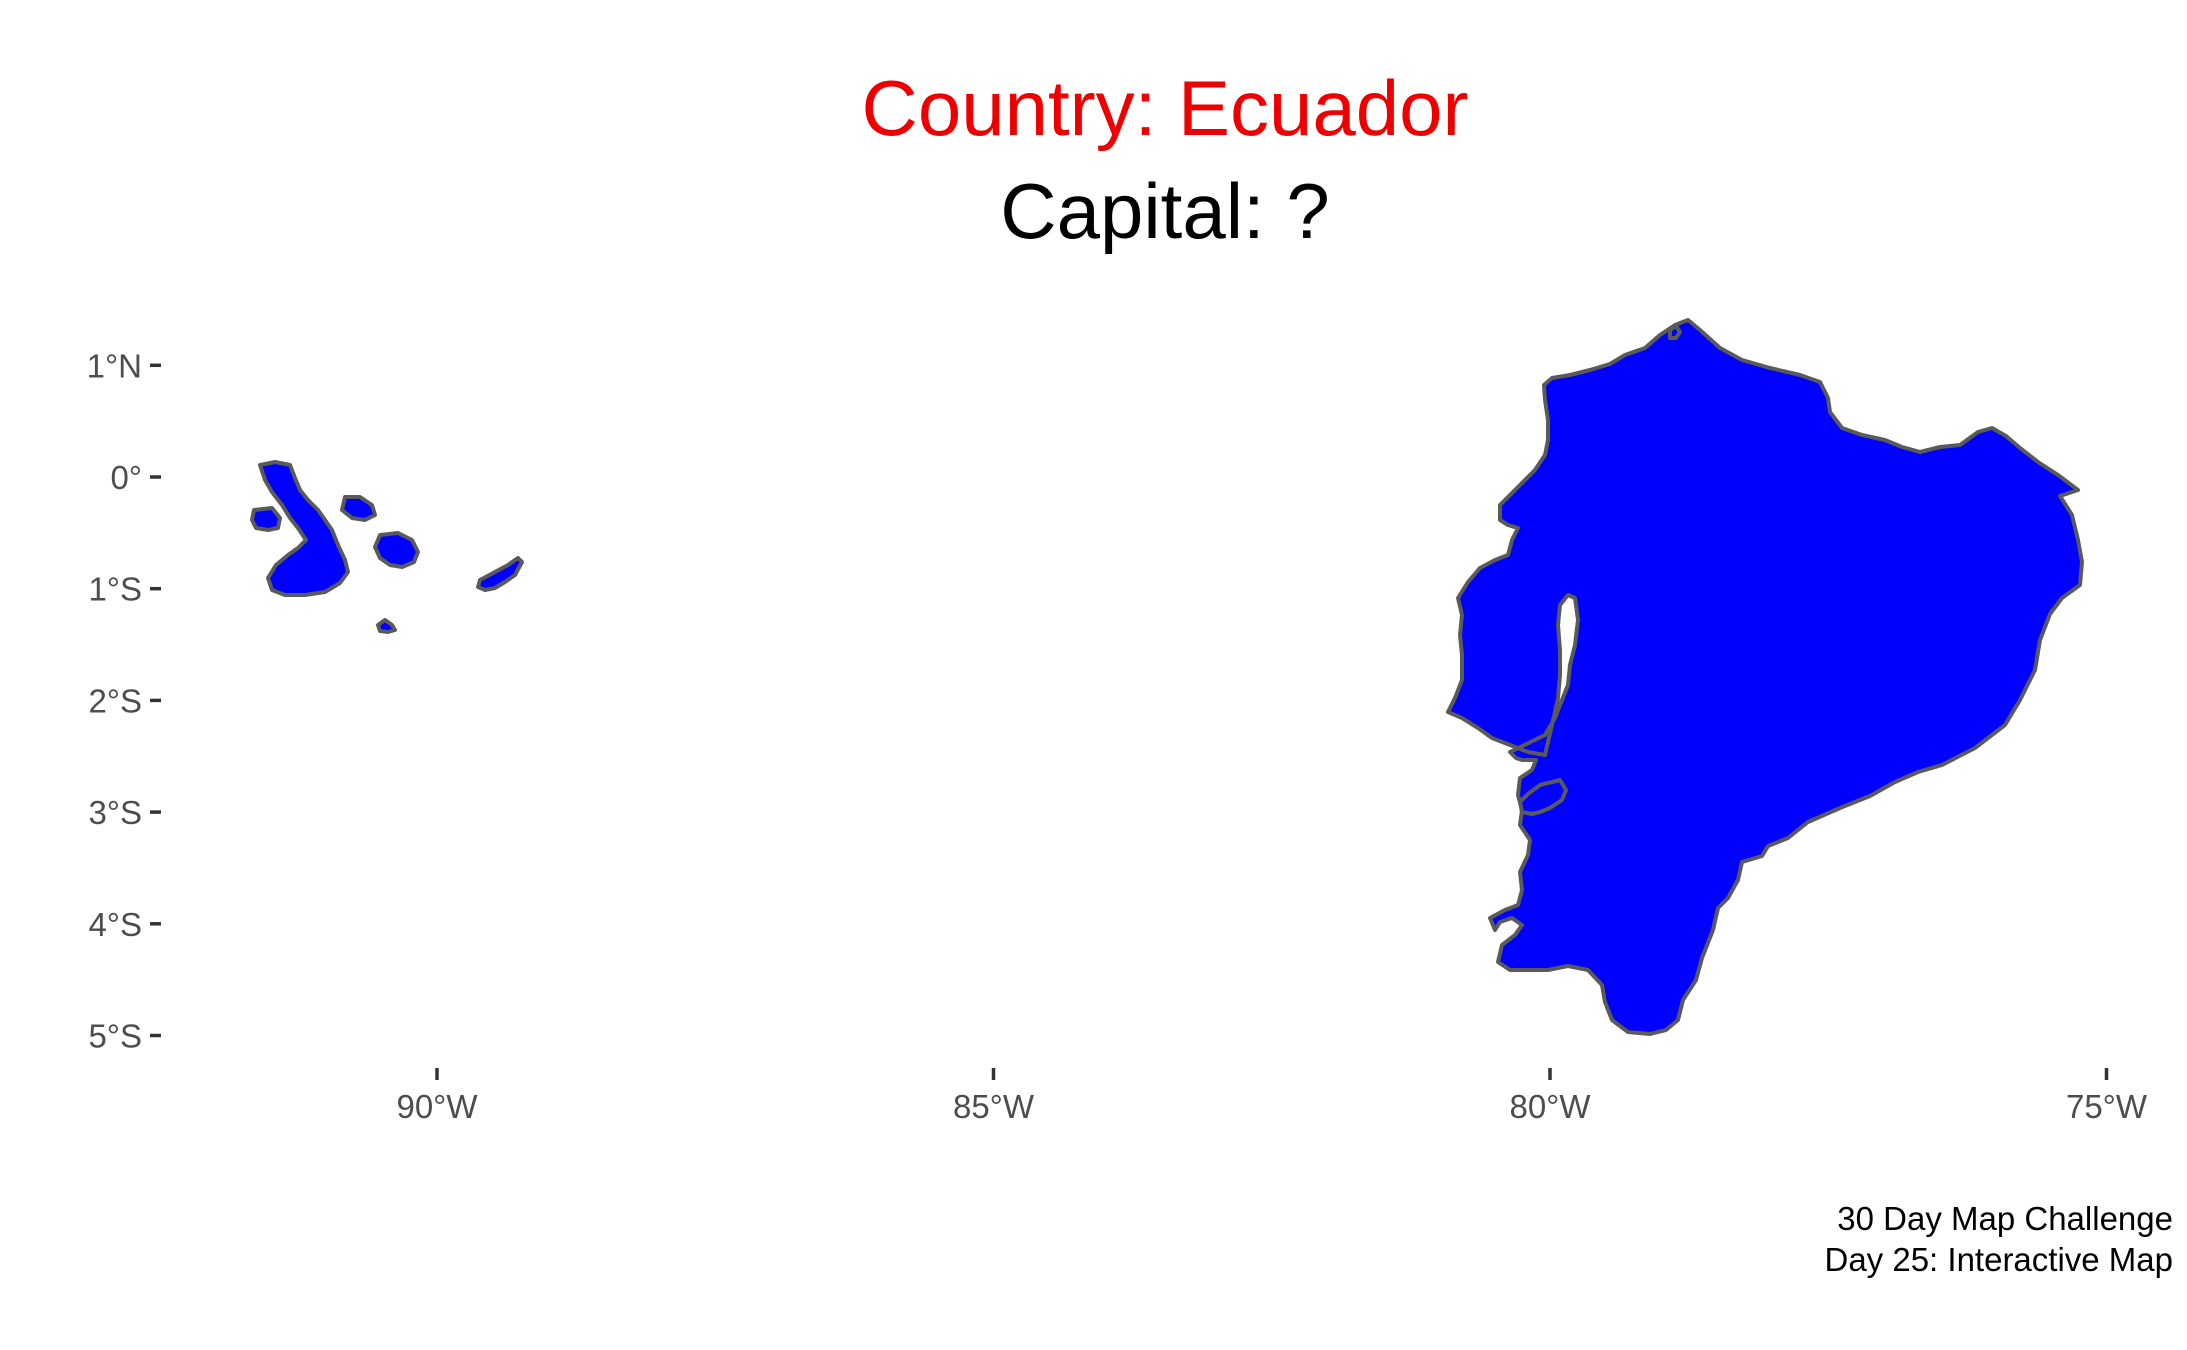 The image size is (2187, 1350). What do you see at coordinates (2107, 1106) in the screenshot?
I see `lon-tick-label-3: 75°W` at bounding box center [2107, 1106].